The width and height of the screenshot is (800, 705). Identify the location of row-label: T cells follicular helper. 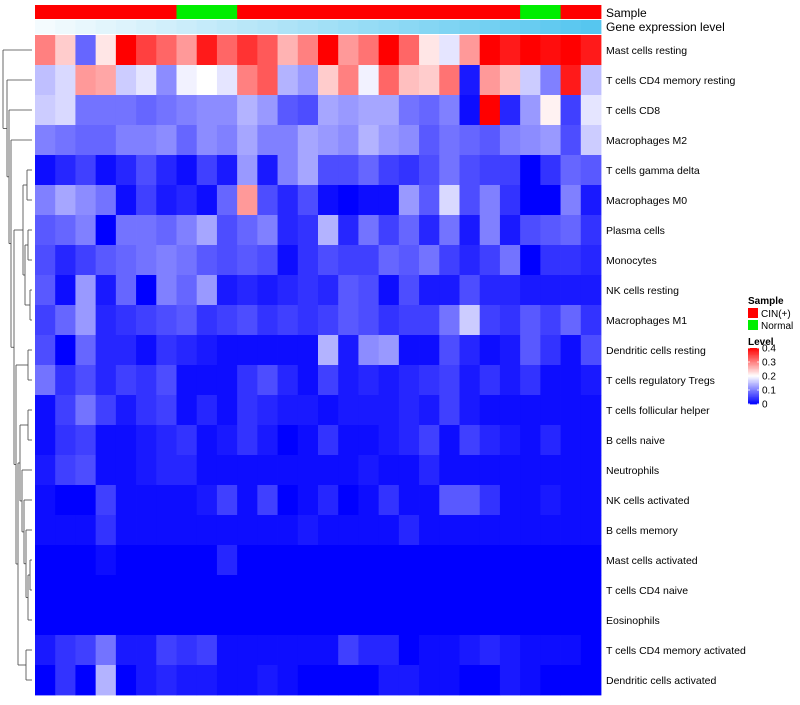
(658, 411).